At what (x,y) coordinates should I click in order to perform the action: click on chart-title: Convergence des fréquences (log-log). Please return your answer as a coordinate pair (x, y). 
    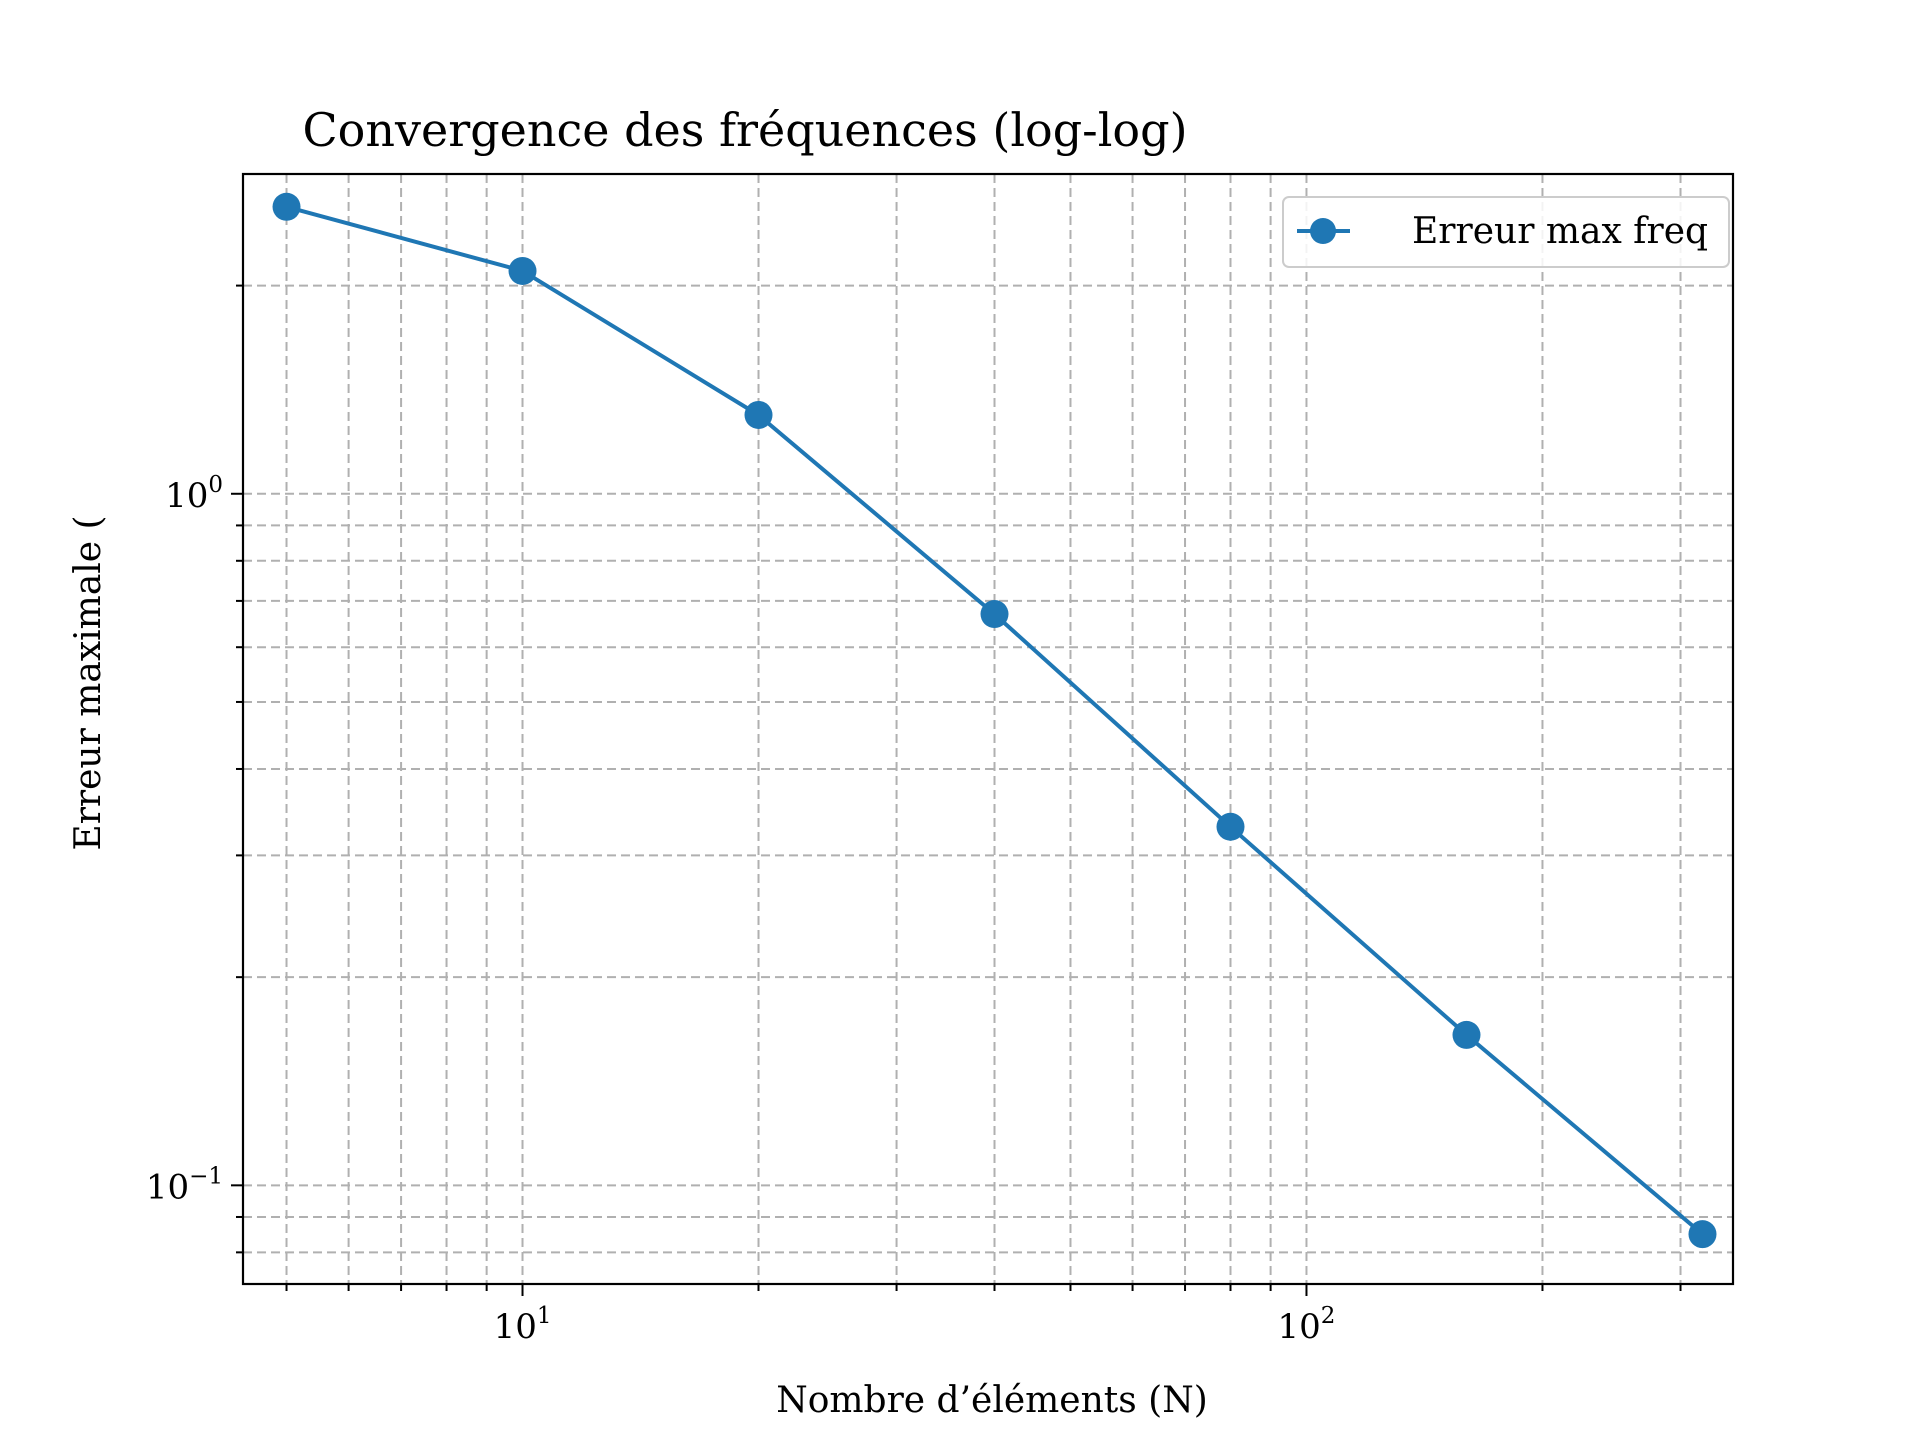
    Looking at the image, I should click on (744, 130).